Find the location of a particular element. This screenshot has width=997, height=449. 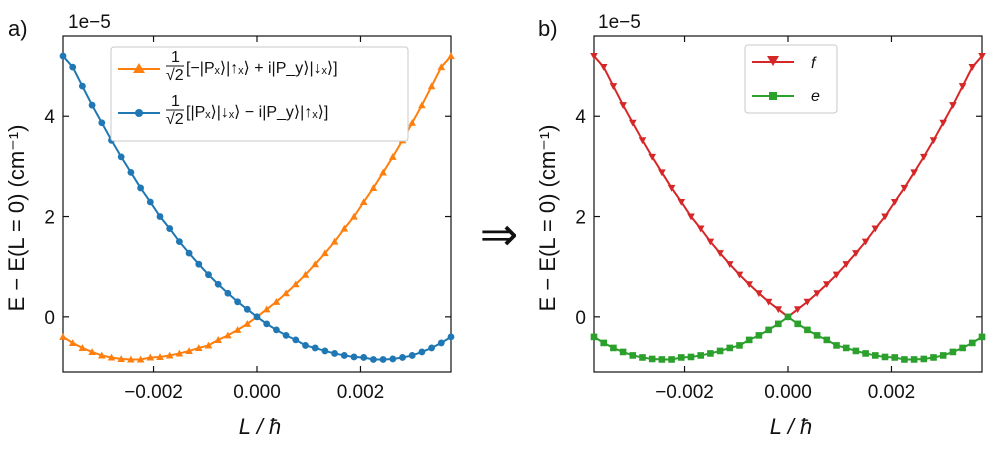

legend-a-frac-2-num: 1 is located at coordinates (175, 101).